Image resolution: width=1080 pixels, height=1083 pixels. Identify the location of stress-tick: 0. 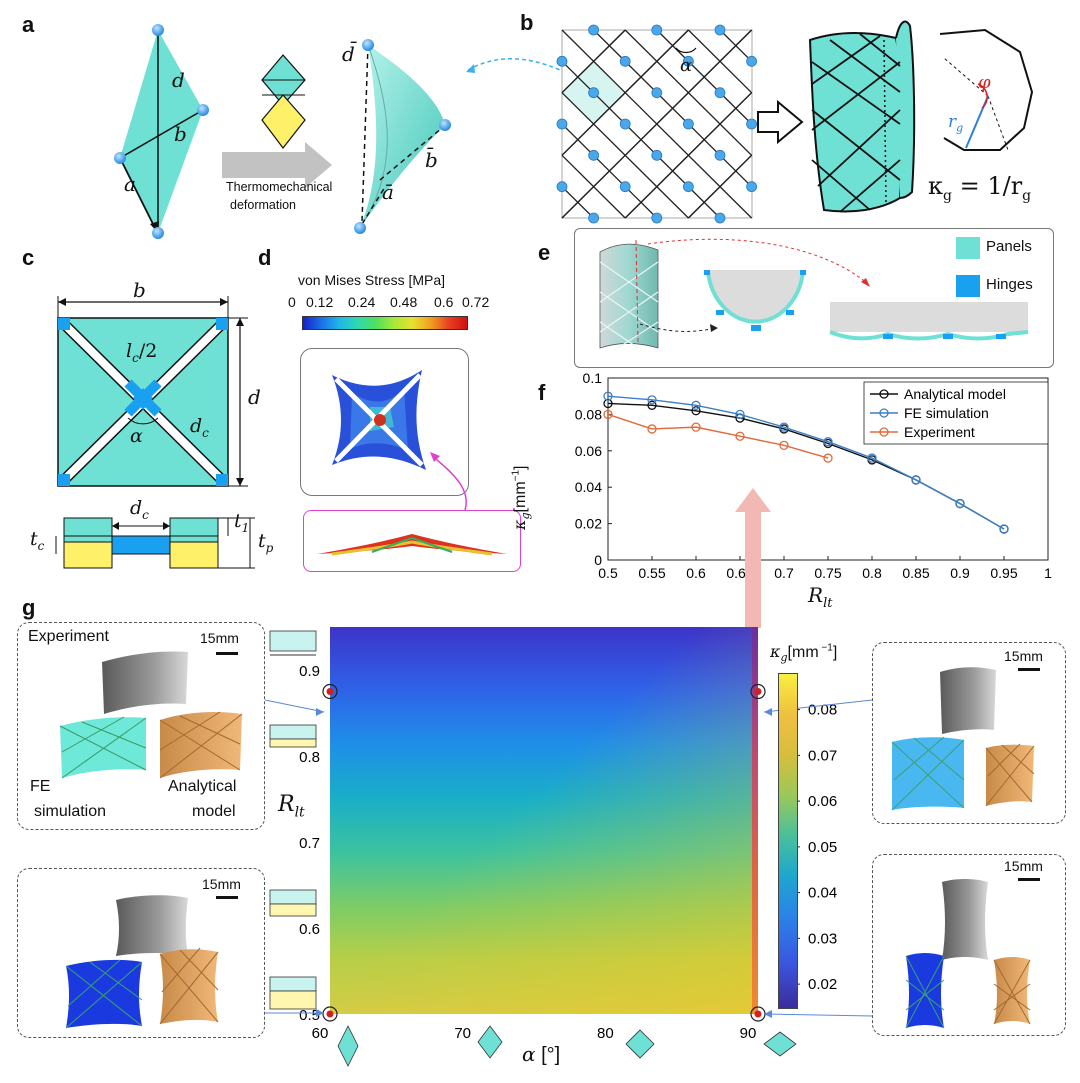
(292, 302).